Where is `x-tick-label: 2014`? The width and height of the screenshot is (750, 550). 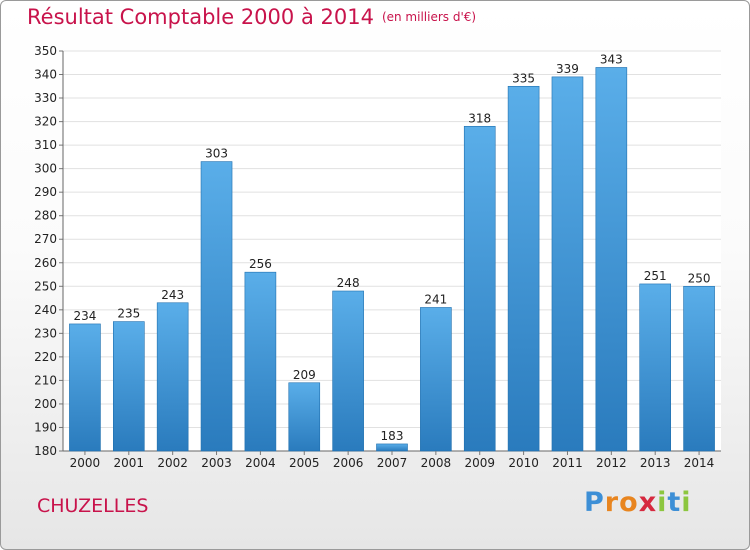
x-tick-label: 2014 is located at coordinates (699, 463).